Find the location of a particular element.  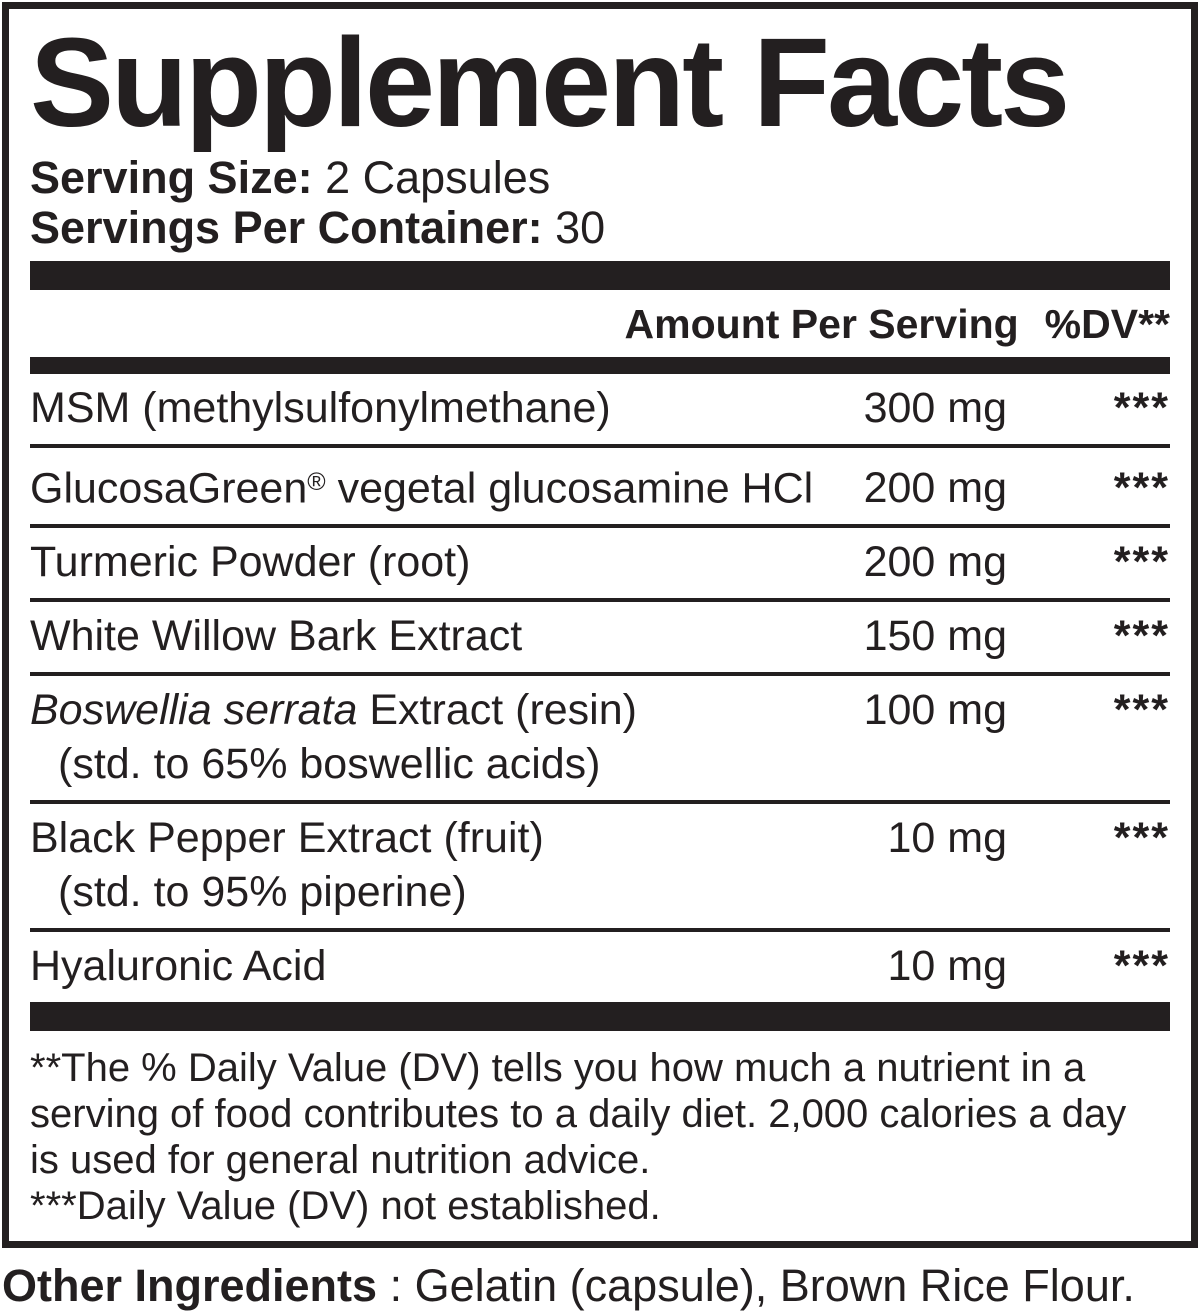

ingredient-name-line: Hyaluronic Acid is located at coordinates (178, 966).